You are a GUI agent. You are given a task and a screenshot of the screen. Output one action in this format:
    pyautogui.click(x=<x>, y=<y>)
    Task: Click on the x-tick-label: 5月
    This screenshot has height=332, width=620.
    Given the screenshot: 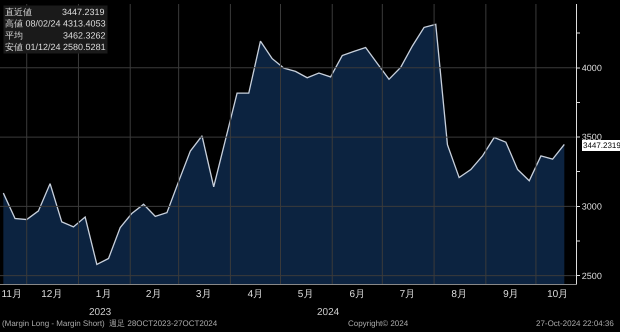 What is the action you would take?
    pyautogui.click(x=306, y=294)
    